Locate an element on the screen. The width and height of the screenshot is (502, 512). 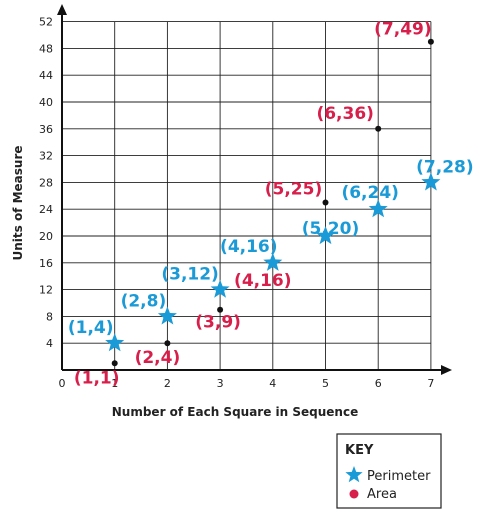
legend-perimeter-label: Perimeter is located at coordinates (399, 476).